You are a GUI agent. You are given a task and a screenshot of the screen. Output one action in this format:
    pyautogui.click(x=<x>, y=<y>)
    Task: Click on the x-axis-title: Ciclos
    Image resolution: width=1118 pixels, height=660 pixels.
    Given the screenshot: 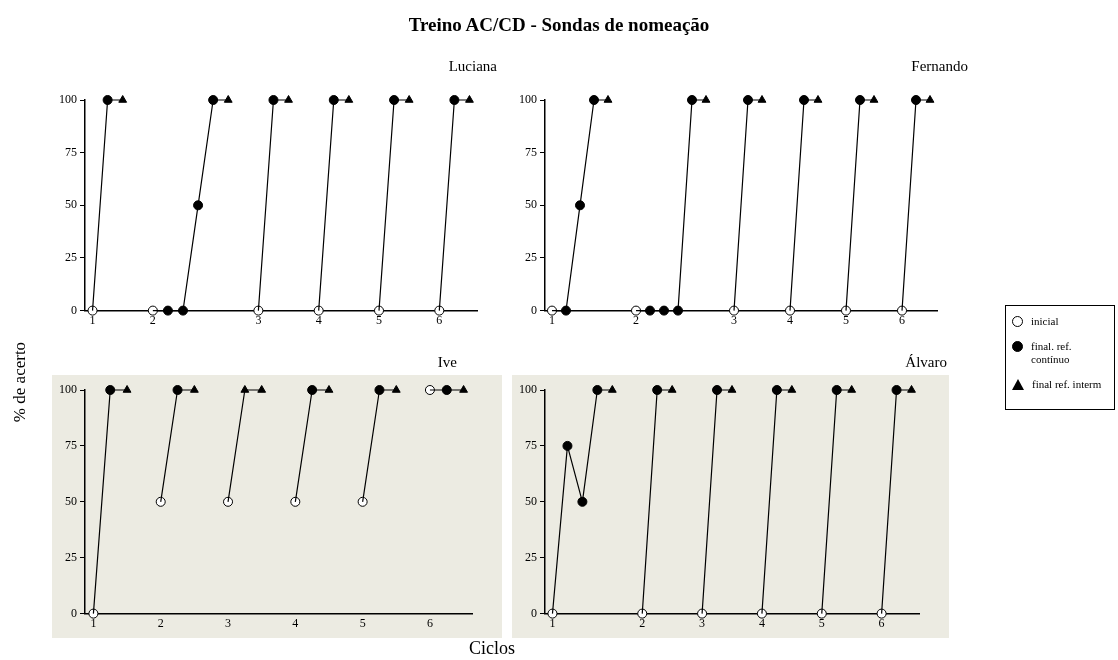 What is the action you would take?
    pyautogui.click(x=492, y=648)
    